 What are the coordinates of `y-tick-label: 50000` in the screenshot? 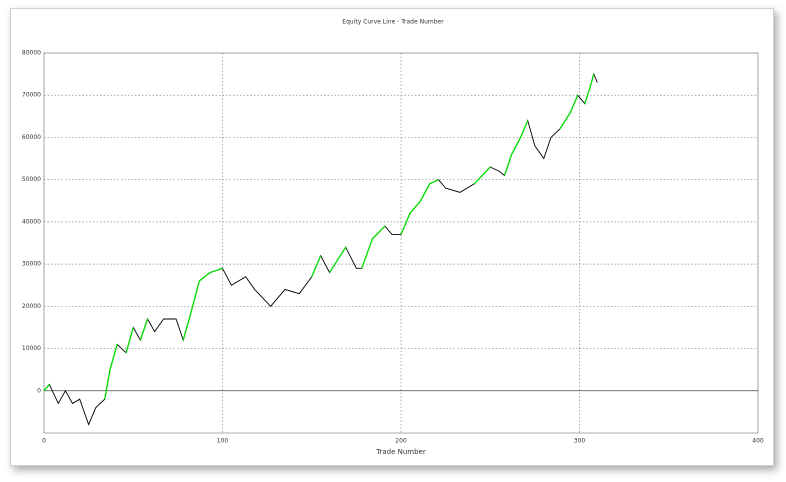 It's located at (31, 179).